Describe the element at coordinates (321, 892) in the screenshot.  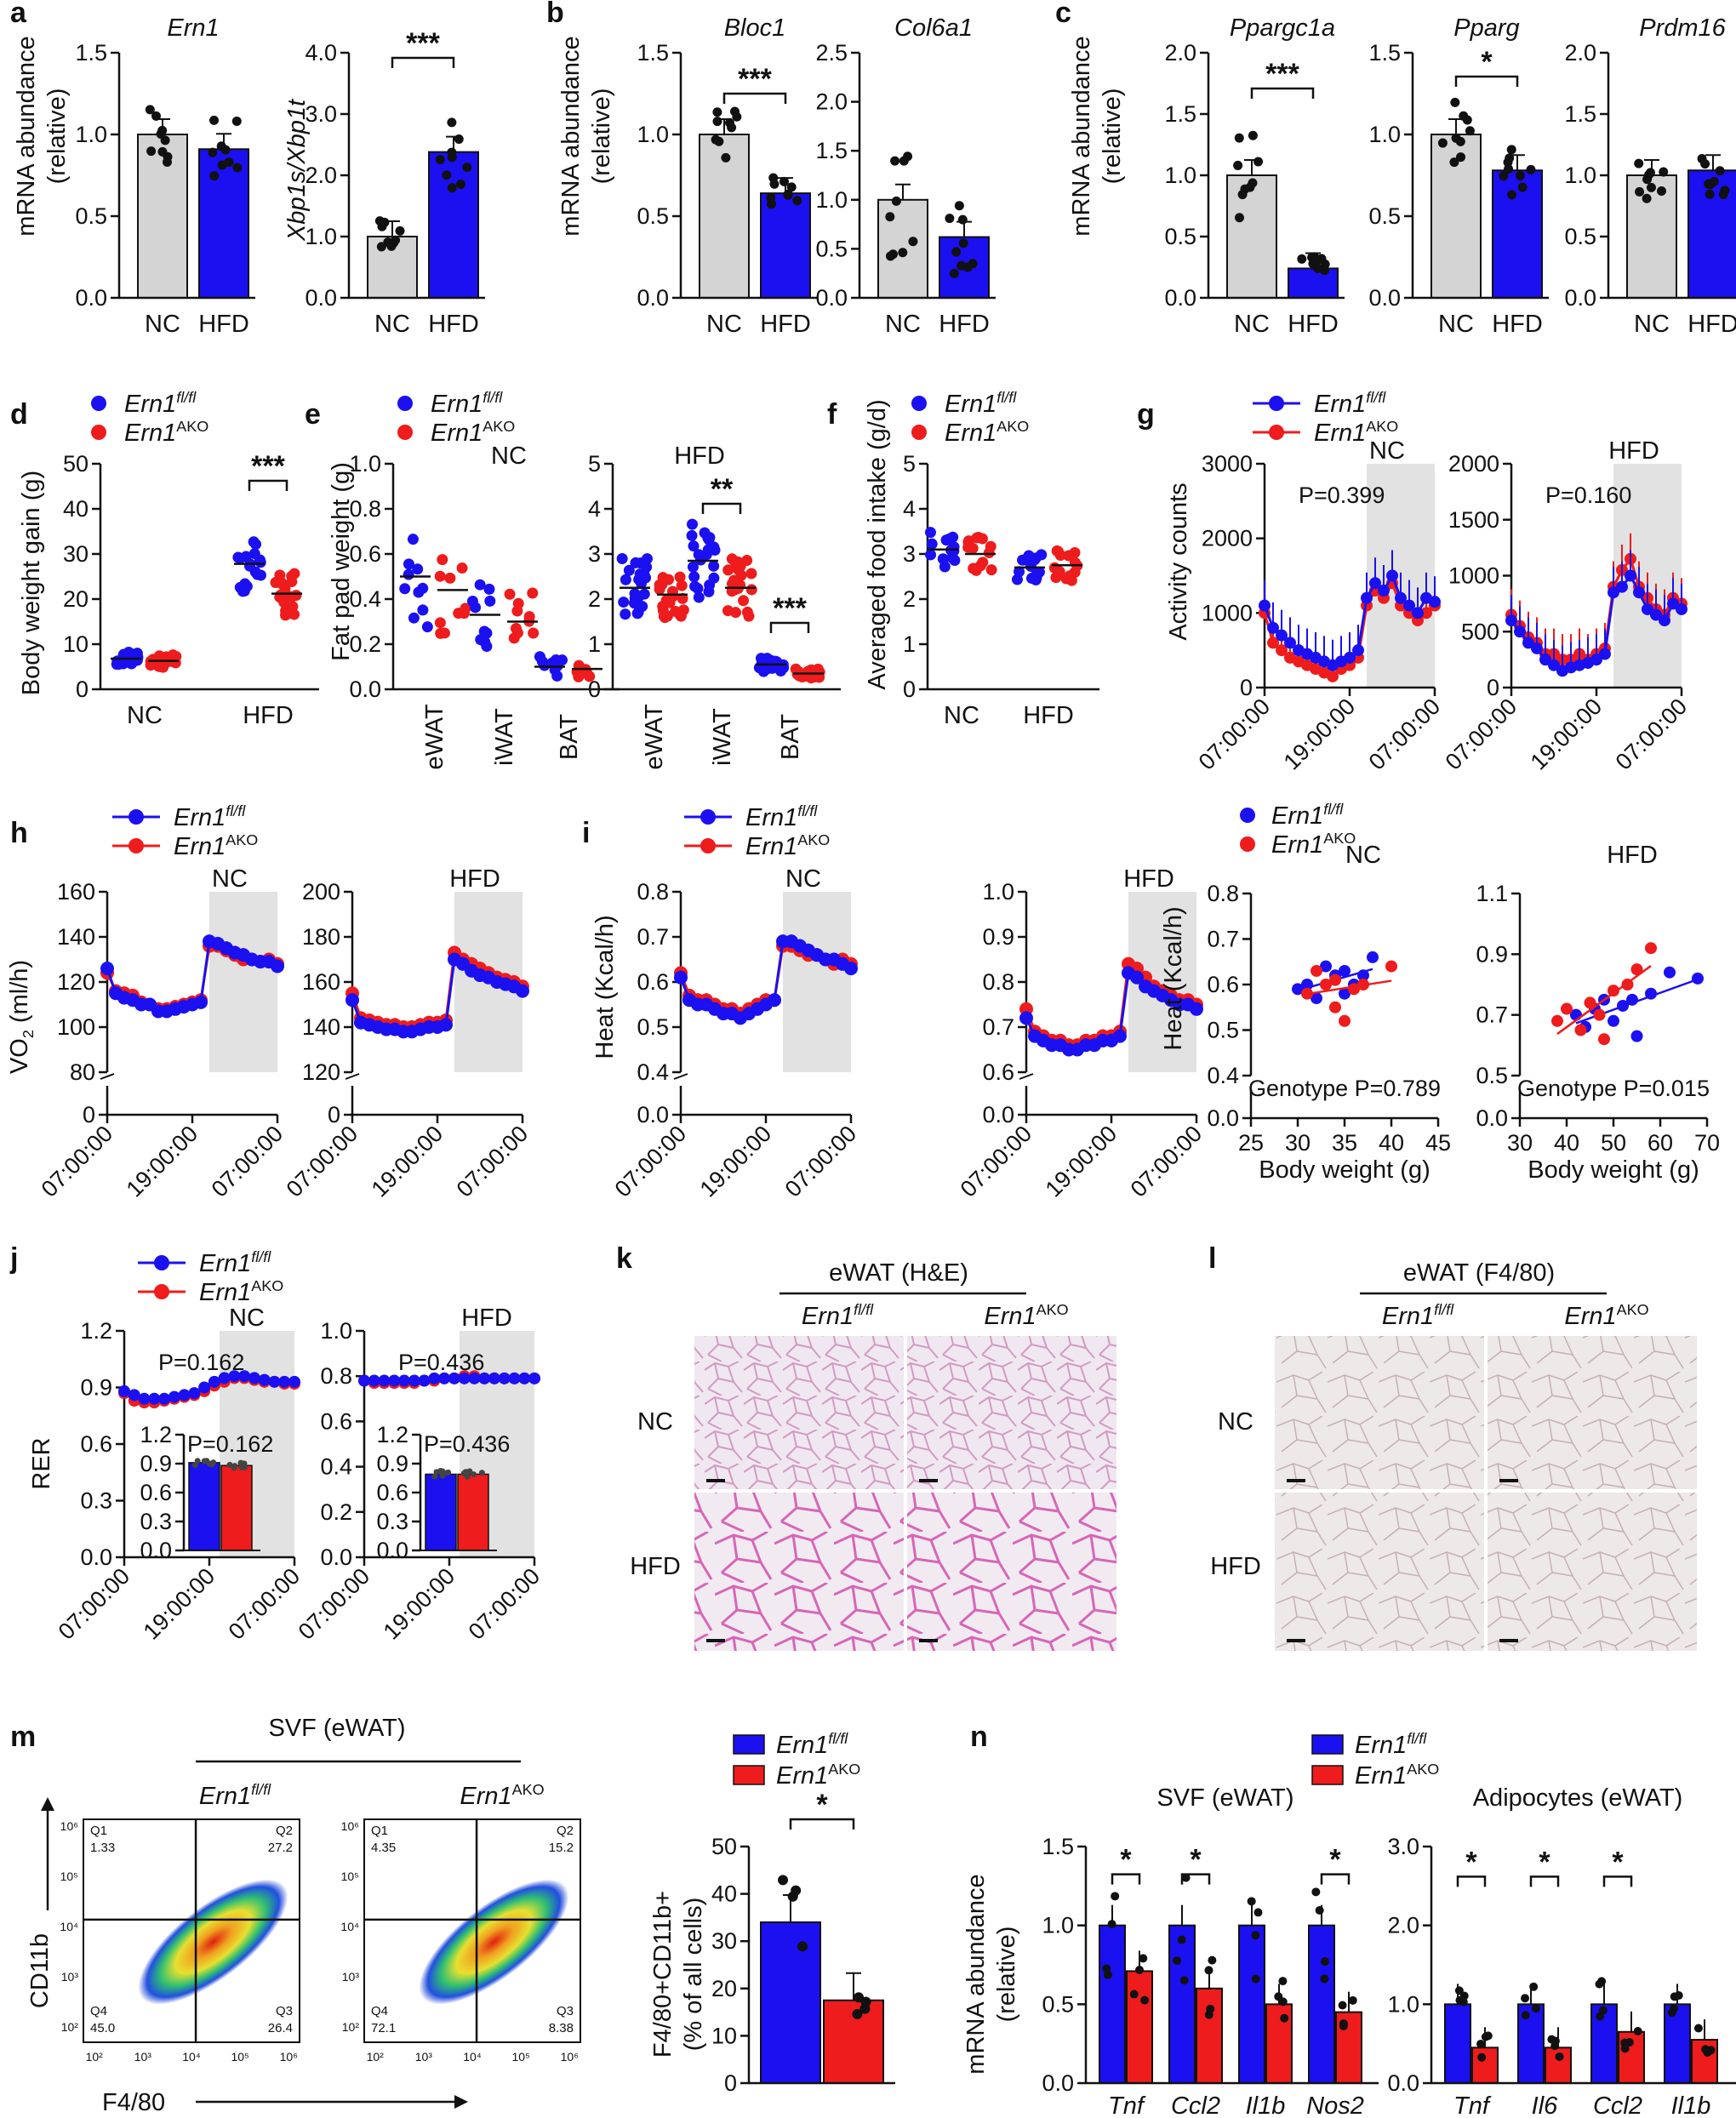
I see `y-tick-label: 200` at that location.